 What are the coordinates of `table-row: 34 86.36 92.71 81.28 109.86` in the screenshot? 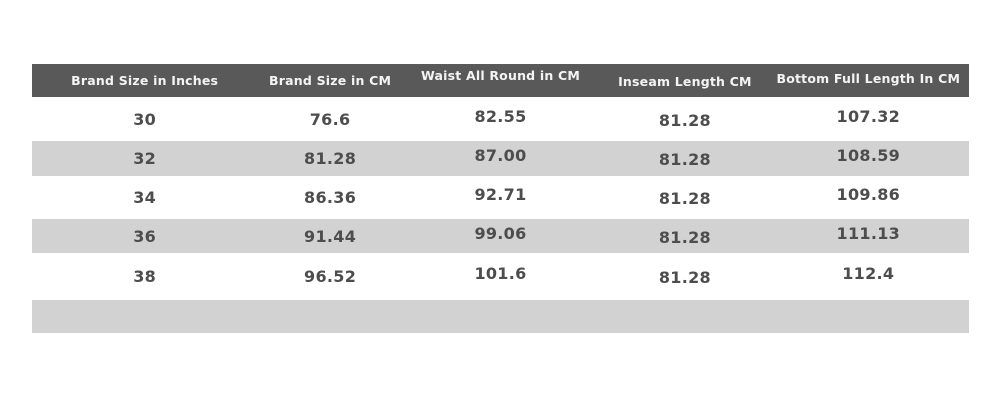 It's located at (500, 197).